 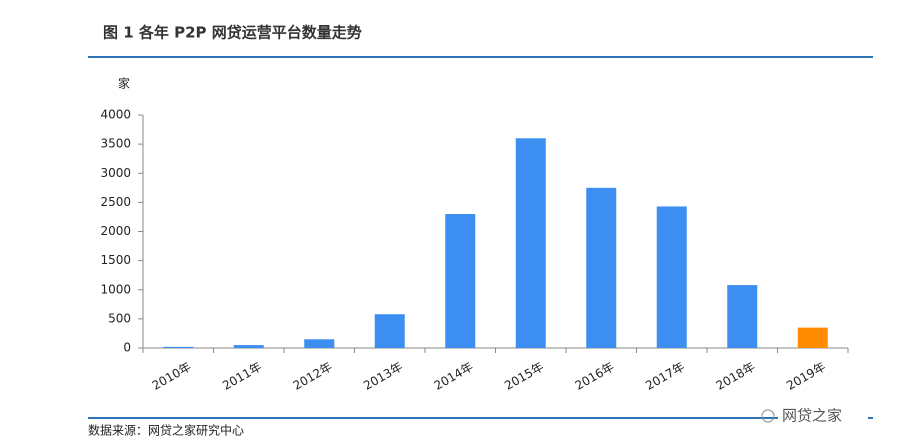 What do you see at coordinates (172, 376) in the screenshot?
I see `x-tick-label: 2010年` at bounding box center [172, 376].